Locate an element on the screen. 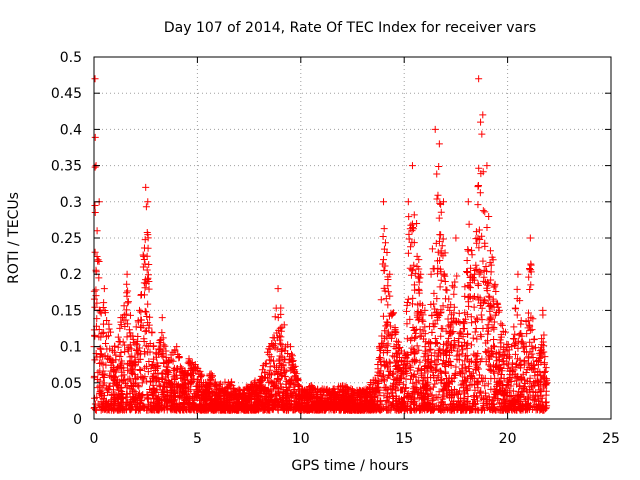 The width and height of the screenshot is (640, 480). y-tick-label: 0.25 is located at coordinates (66, 239).